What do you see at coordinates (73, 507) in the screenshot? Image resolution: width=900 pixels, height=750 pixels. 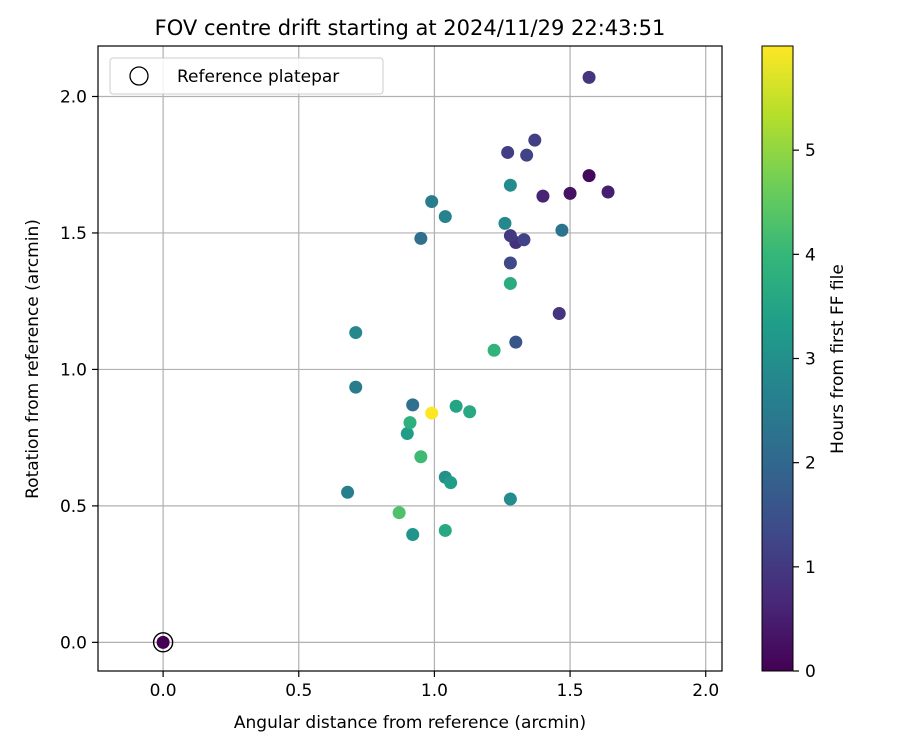 I see `y-tick-label: 0.5` at bounding box center [73, 507].